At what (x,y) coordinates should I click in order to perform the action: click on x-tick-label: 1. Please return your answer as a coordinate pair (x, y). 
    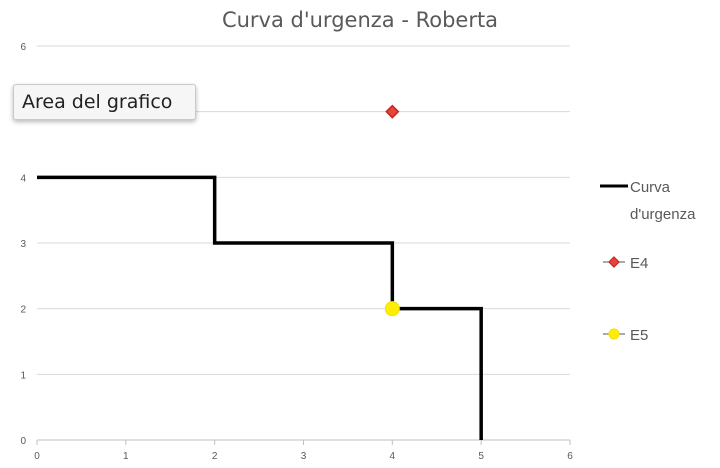
    Looking at the image, I should click on (126, 456).